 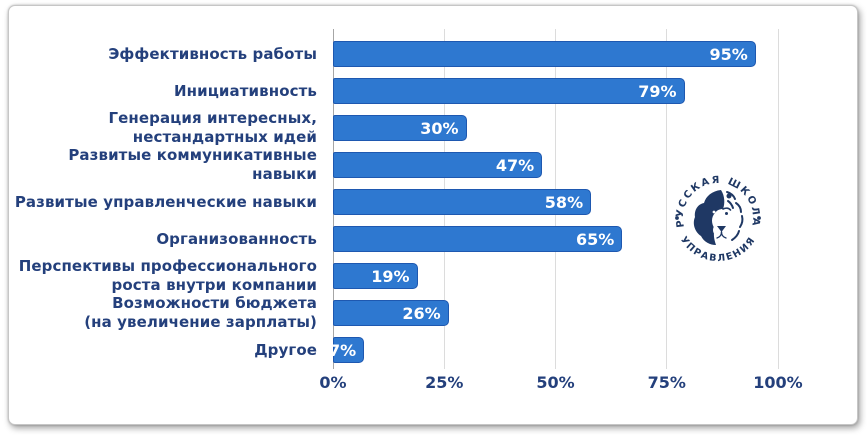 I want to click on bar-value: 26%, so click(x=421, y=313).